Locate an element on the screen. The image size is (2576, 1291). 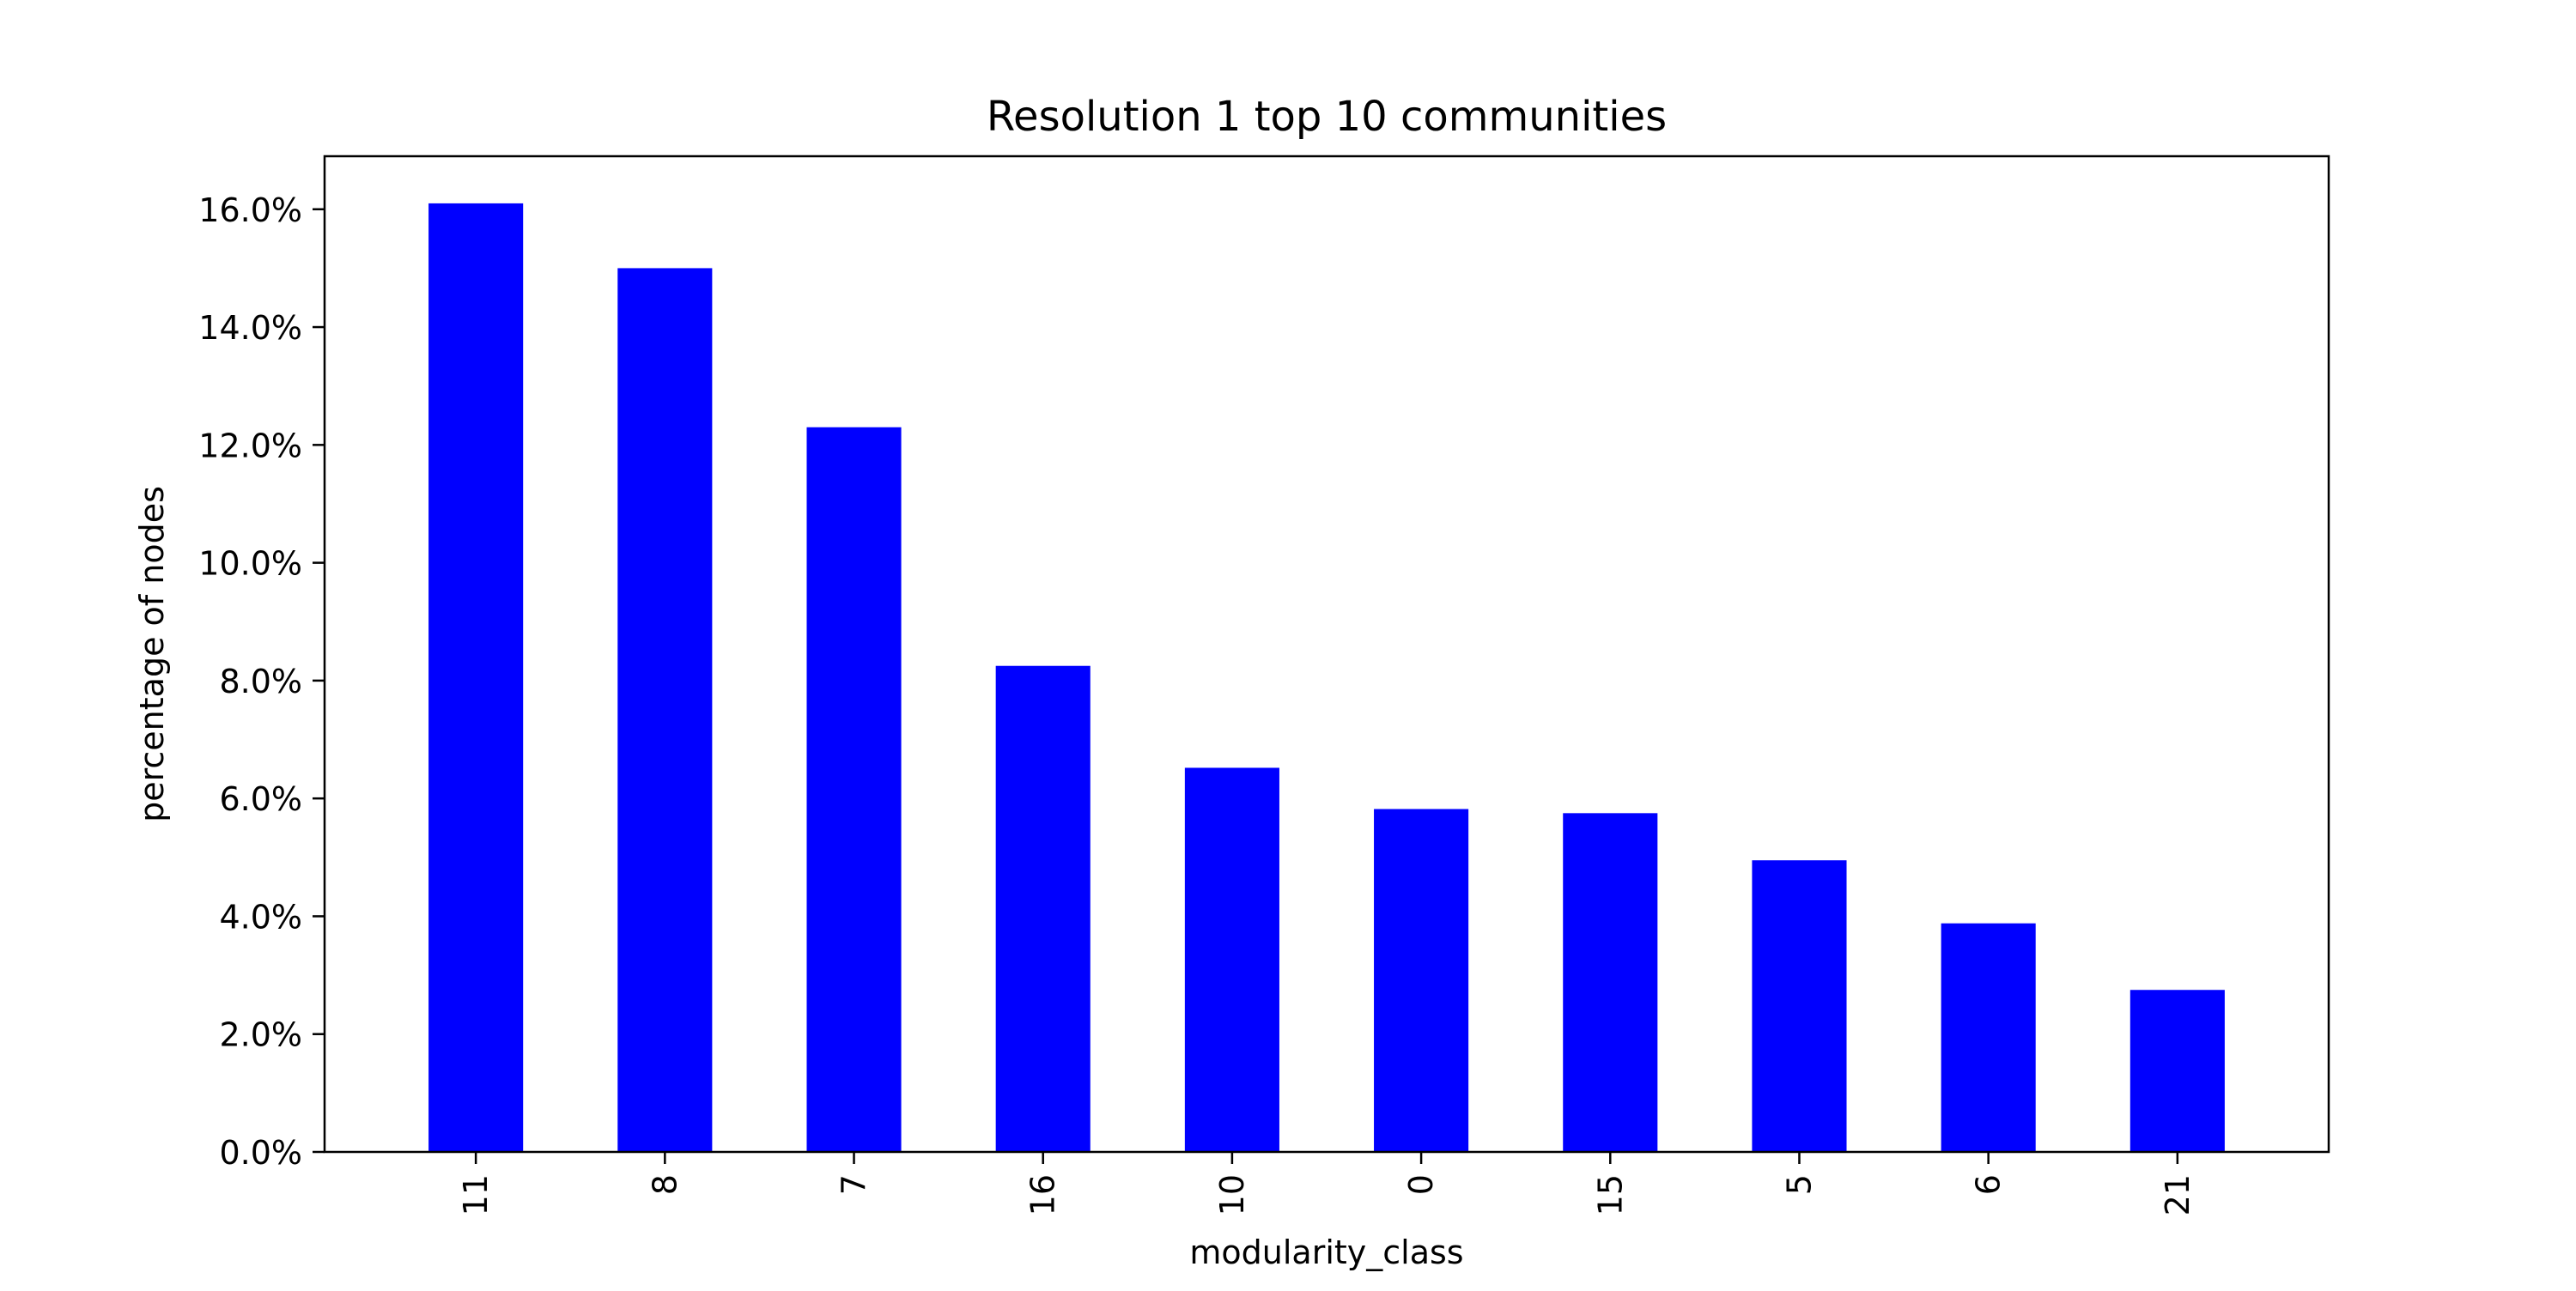
y-tick-label-4: 4.0% is located at coordinates (260, 917).